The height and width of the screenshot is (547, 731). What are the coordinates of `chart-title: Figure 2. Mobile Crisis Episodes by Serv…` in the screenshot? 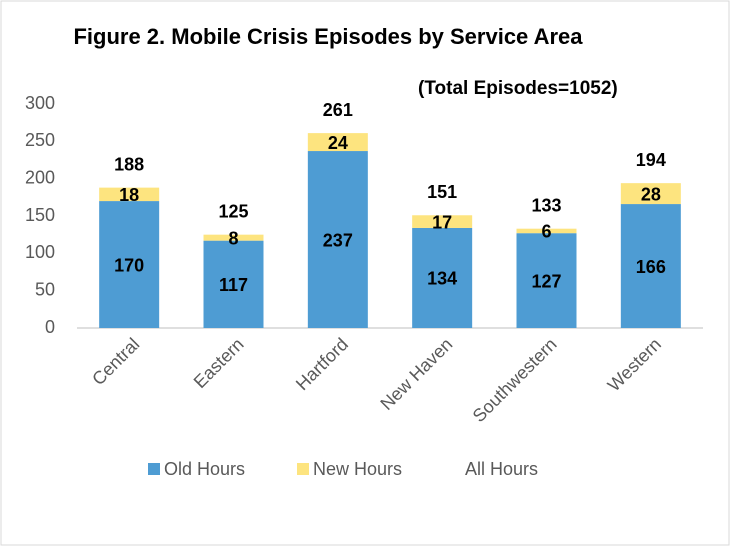 It's located at (328, 36).